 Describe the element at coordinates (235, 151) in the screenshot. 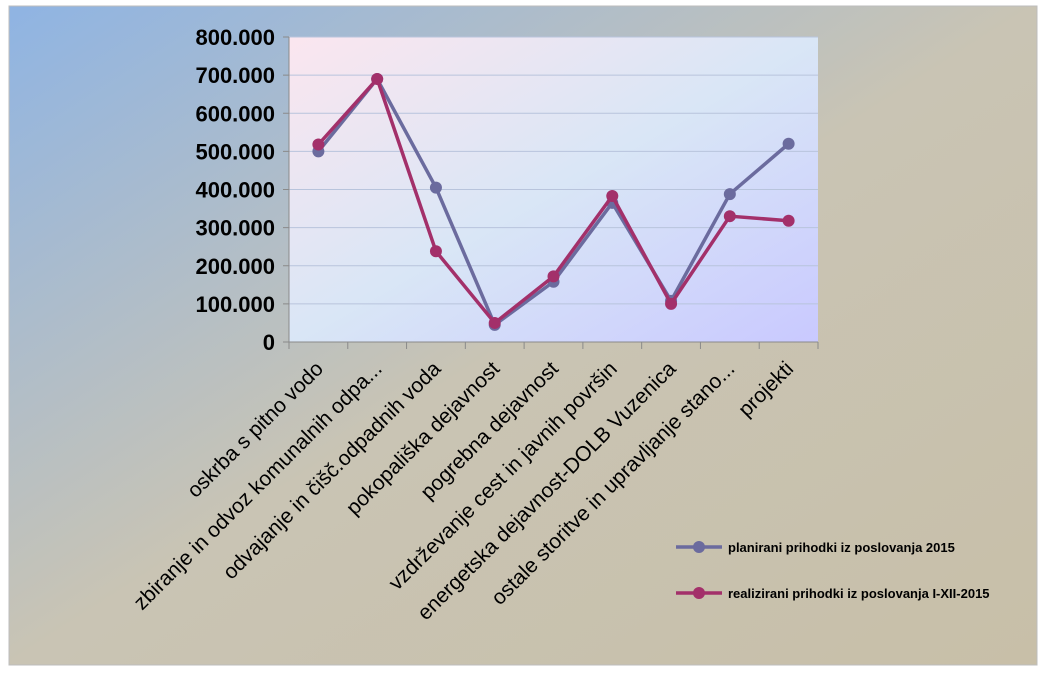

I see `y-tick-label: 500.000` at that location.